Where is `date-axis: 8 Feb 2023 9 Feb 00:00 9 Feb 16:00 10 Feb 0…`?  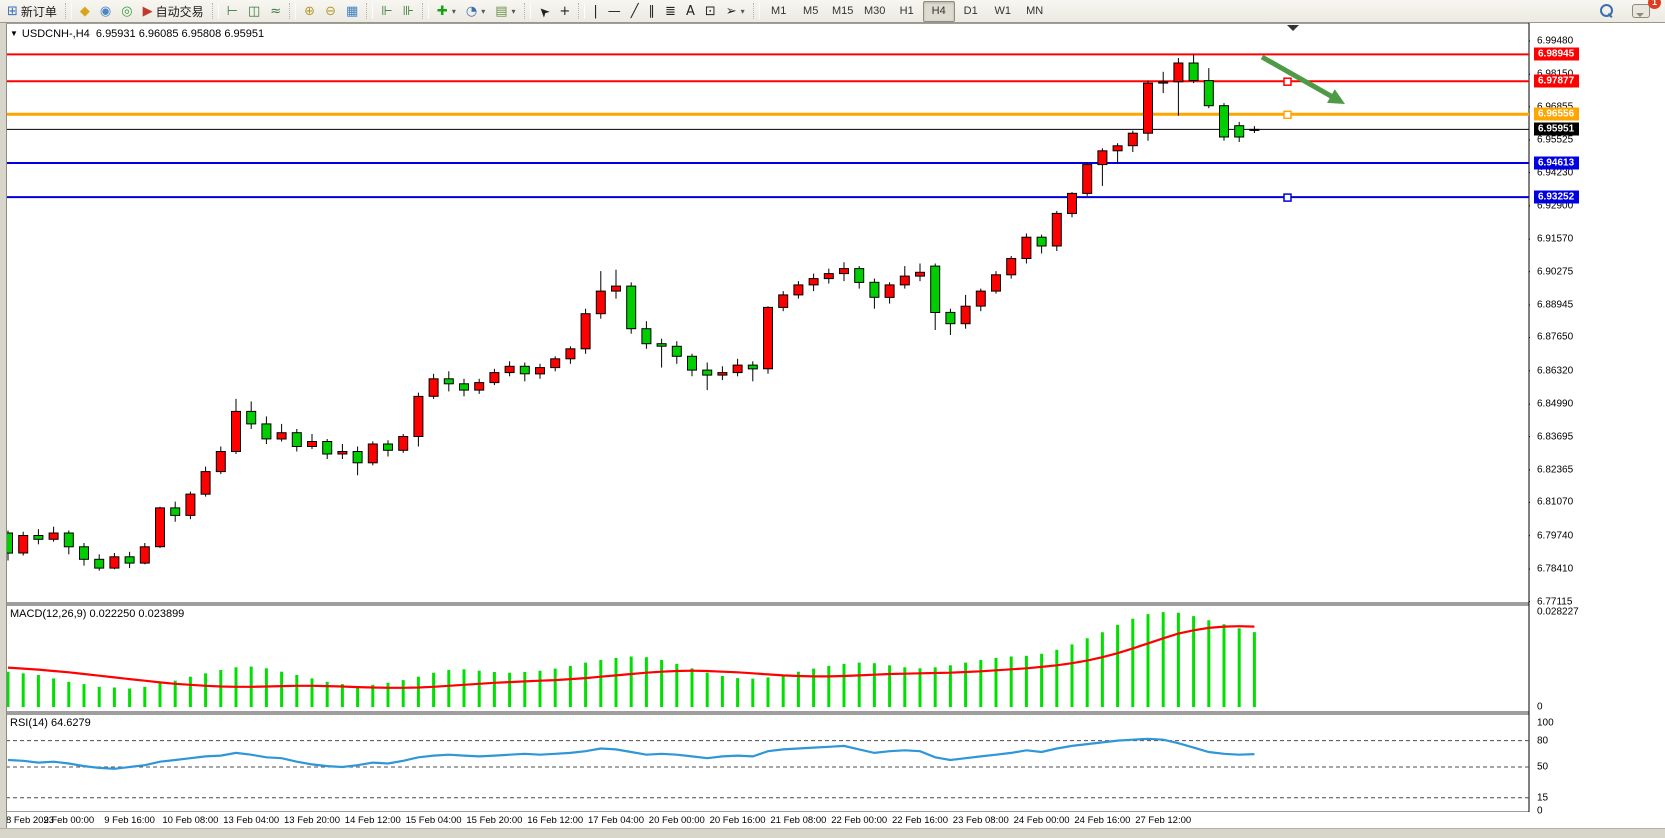
date-axis: 8 Feb 2023 9 Feb 00:00 9 Feb 16:00 10 Feb 0… is located at coordinates (765, 820).